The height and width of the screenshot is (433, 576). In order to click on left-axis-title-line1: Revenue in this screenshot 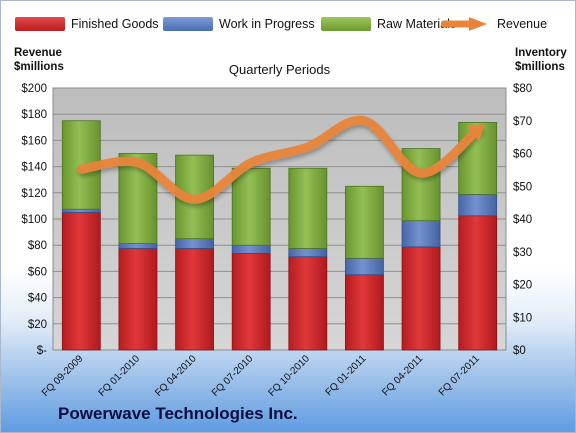, I will do `click(38, 53)`.